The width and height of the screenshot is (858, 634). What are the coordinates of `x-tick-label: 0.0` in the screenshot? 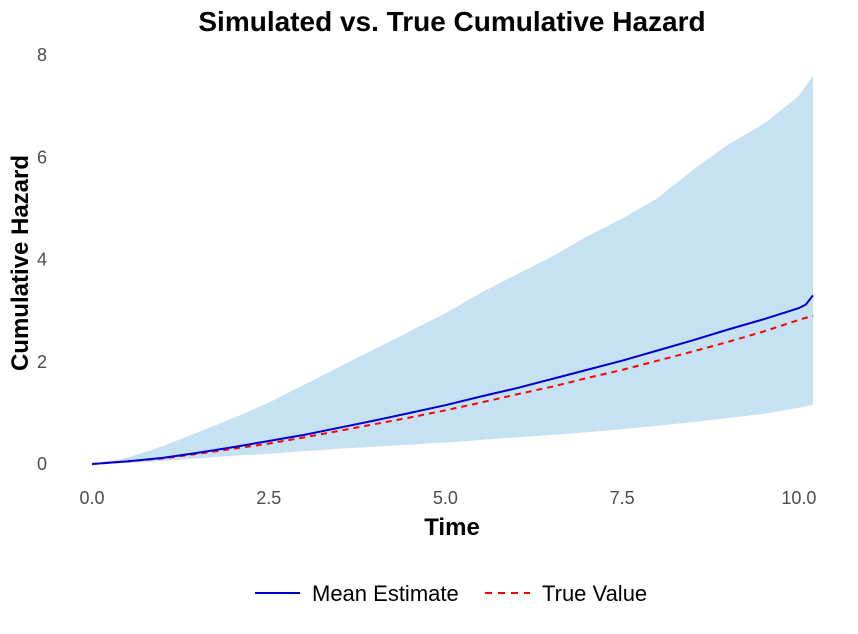 It's located at (91, 498).